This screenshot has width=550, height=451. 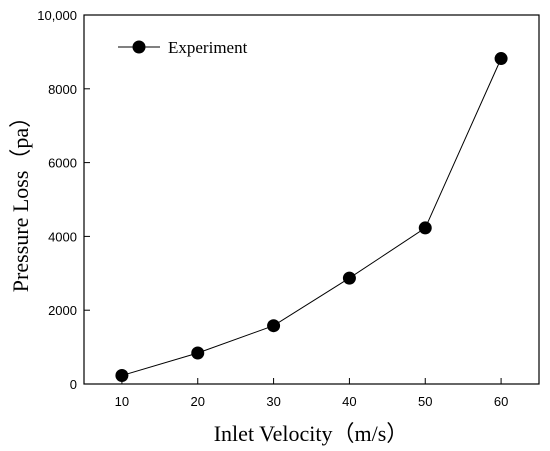 What do you see at coordinates (63, 200) in the screenshot?
I see `y-axis-ticks: 0 2000 4000 6000 8000 10,000` at bounding box center [63, 200].